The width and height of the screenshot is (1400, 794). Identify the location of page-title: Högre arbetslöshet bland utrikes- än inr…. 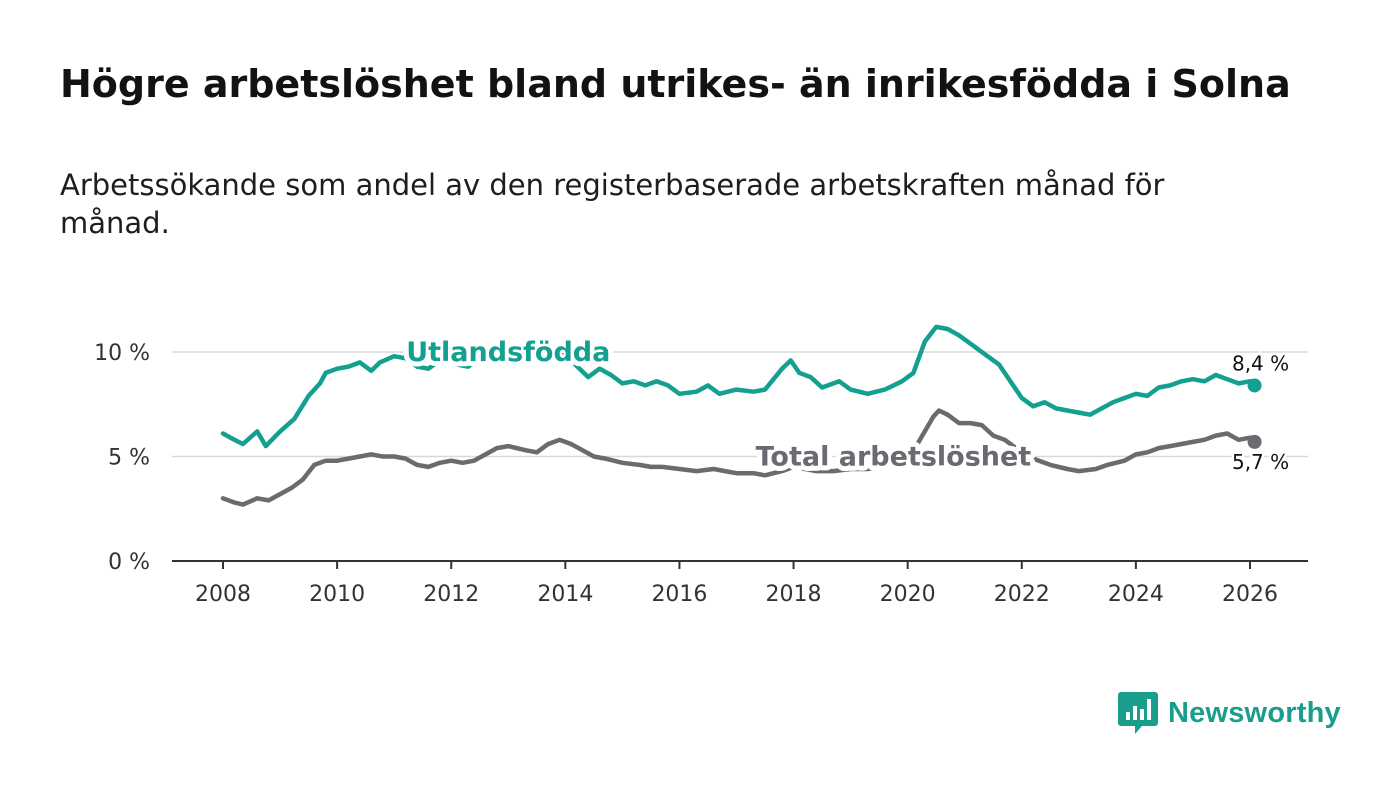
(675, 84).